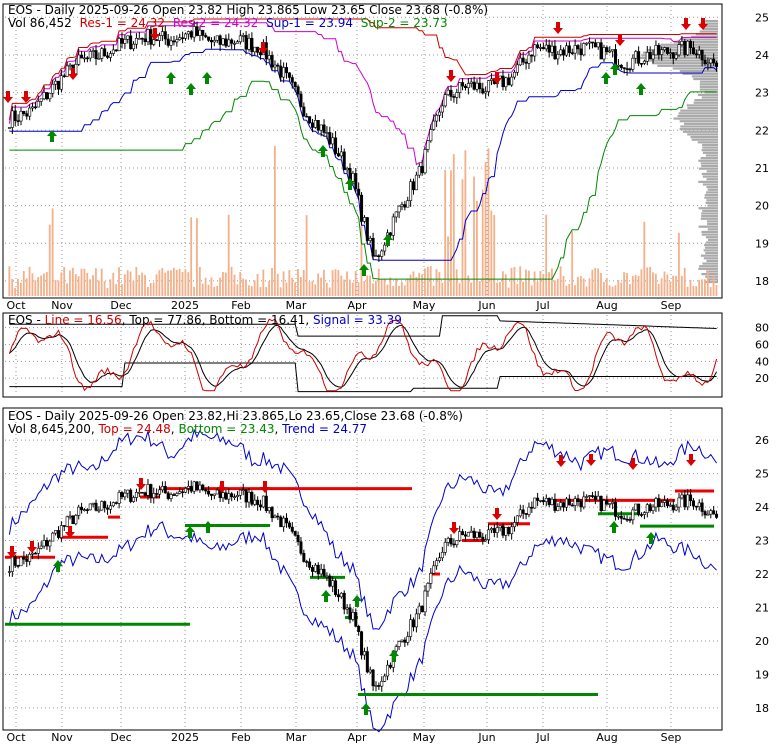 The height and width of the screenshot is (745, 780). What do you see at coordinates (363, 356) in the screenshot?
I see `stoch-signal-line` at bounding box center [363, 356].